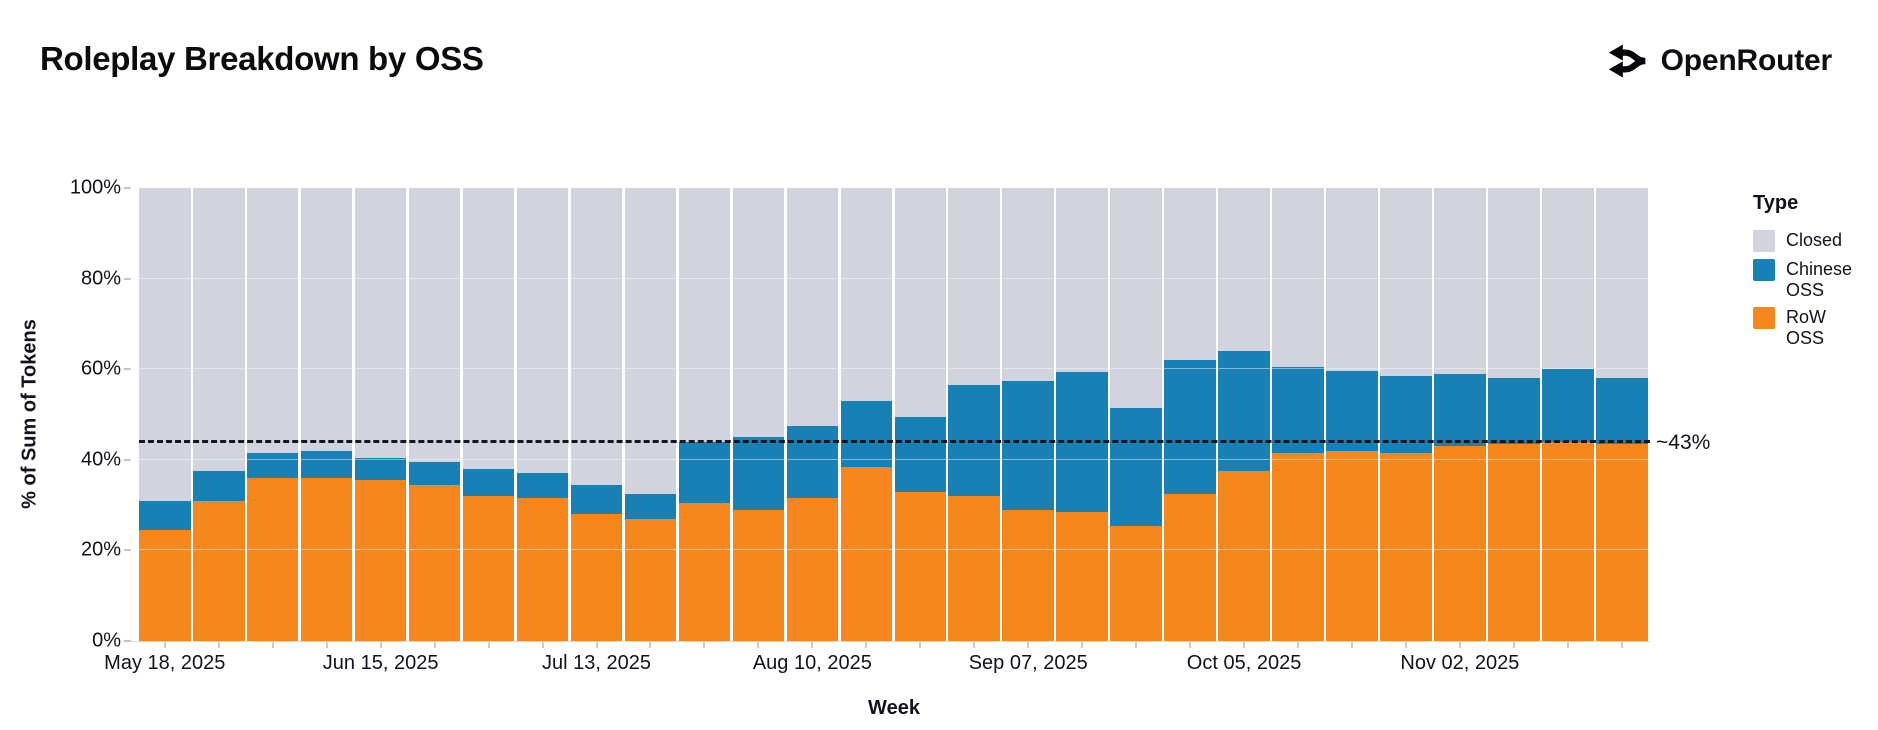 This screenshot has height=730, width=1878. Describe the element at coordinates (758, 414) in the screenshot. I see `bar-week-aug-03-2025` at that location.